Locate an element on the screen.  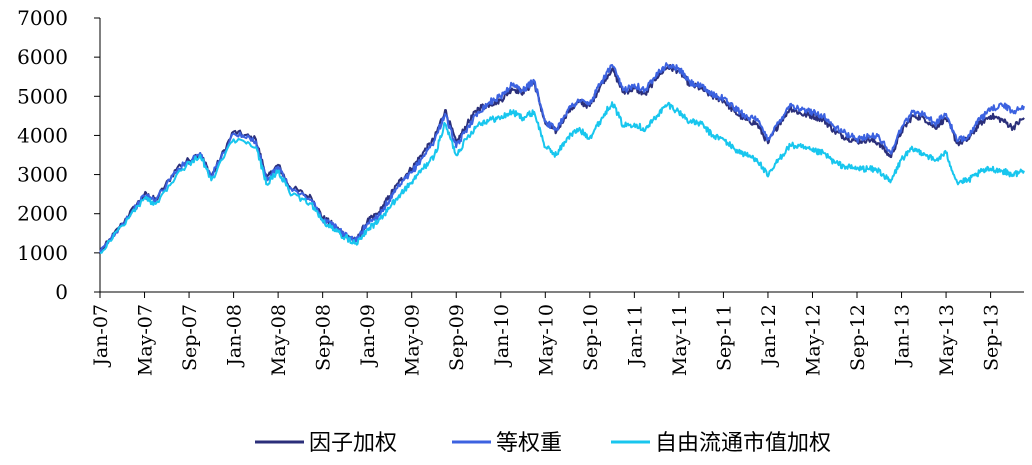
x-tick-label: Sep-07 is located at coordinates (190, 337).